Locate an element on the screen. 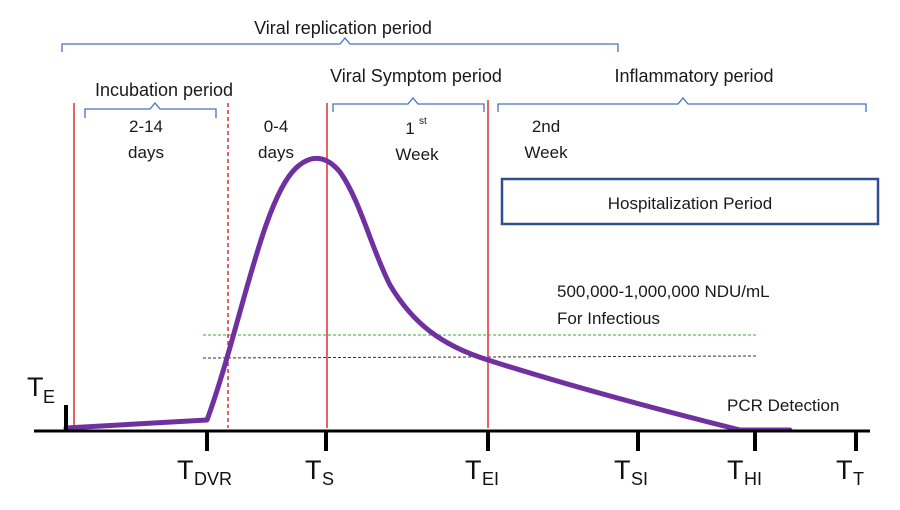  first-week-superscript: st is located at coordinates (423, 121).